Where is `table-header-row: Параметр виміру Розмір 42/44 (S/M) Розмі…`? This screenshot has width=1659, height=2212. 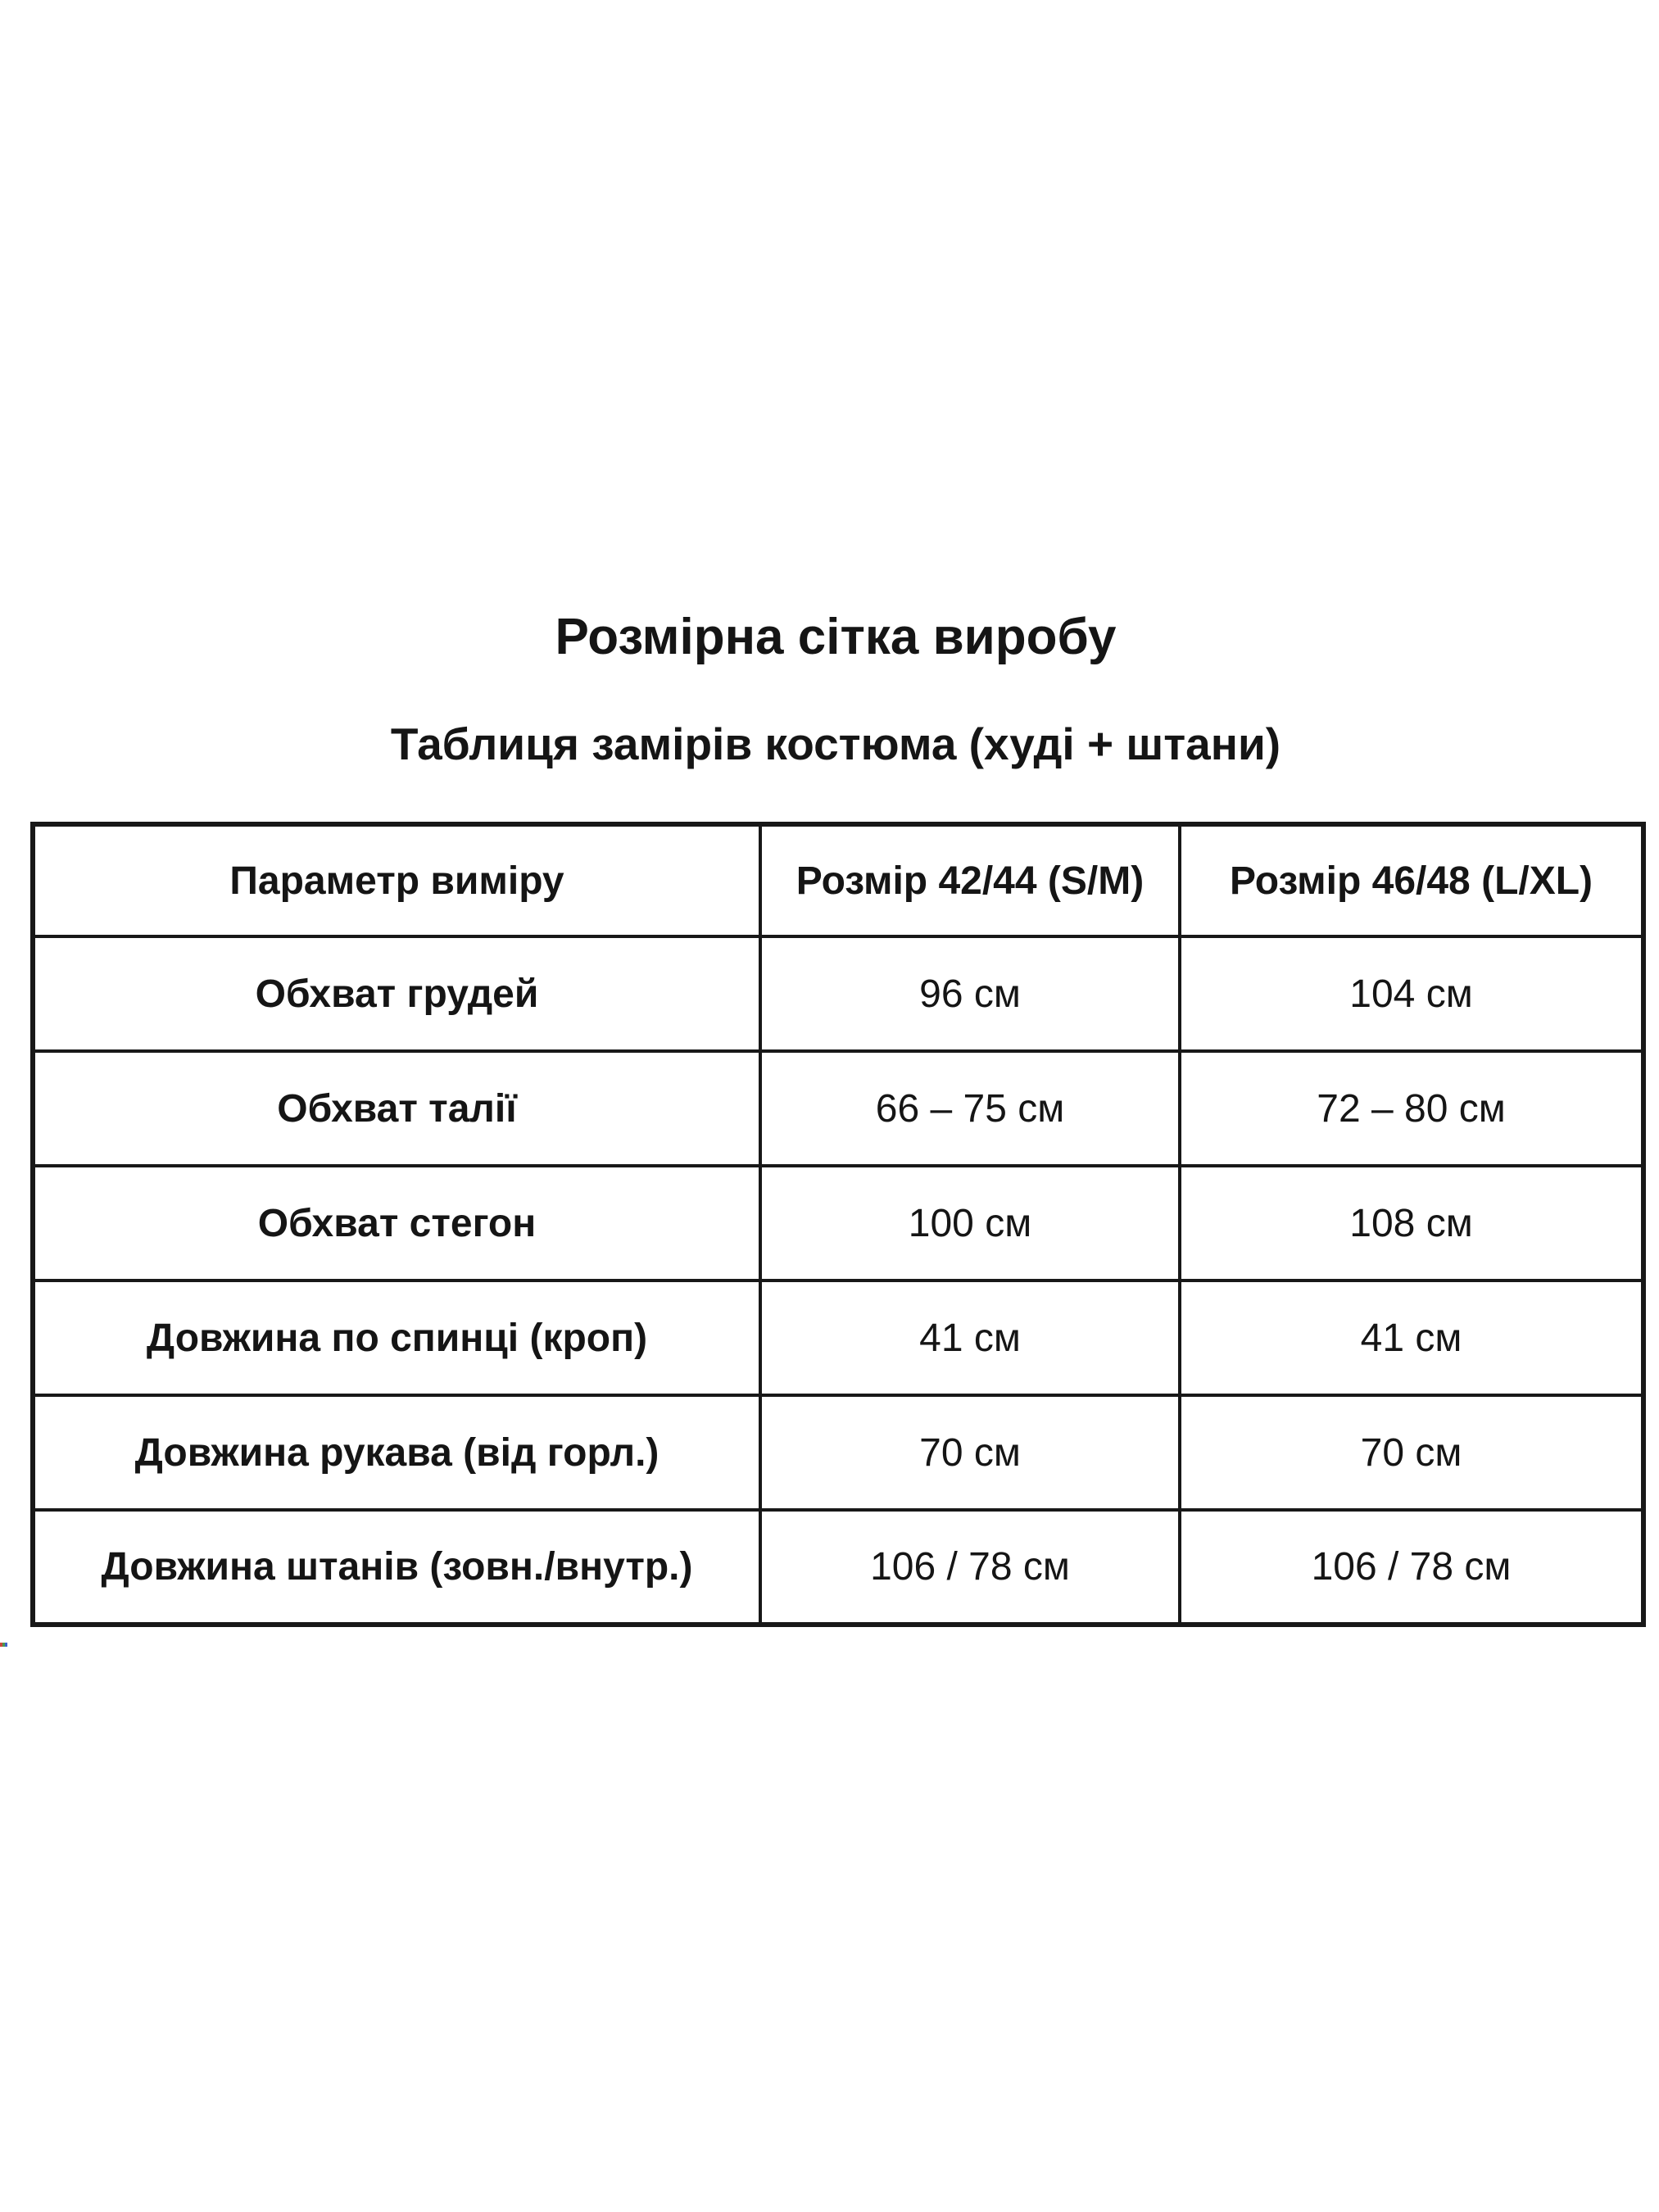 table-header-row: Параметр виміру Розмір 42/44 (S/M) Розмі… is located at coordinates (838, 880).